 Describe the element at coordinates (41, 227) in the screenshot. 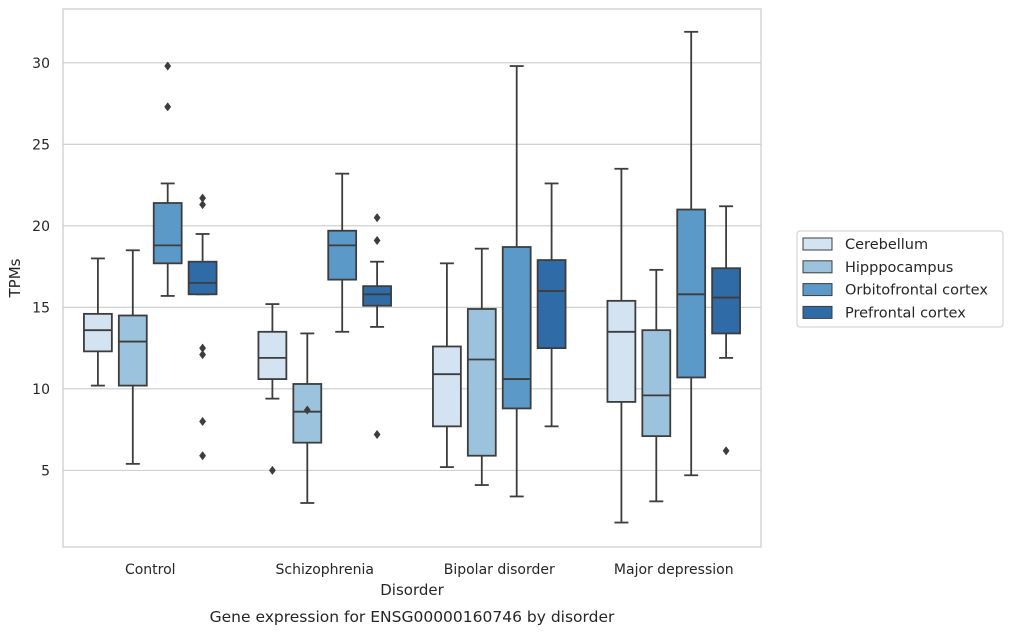

I see `y-tick-label: 20` at that location.